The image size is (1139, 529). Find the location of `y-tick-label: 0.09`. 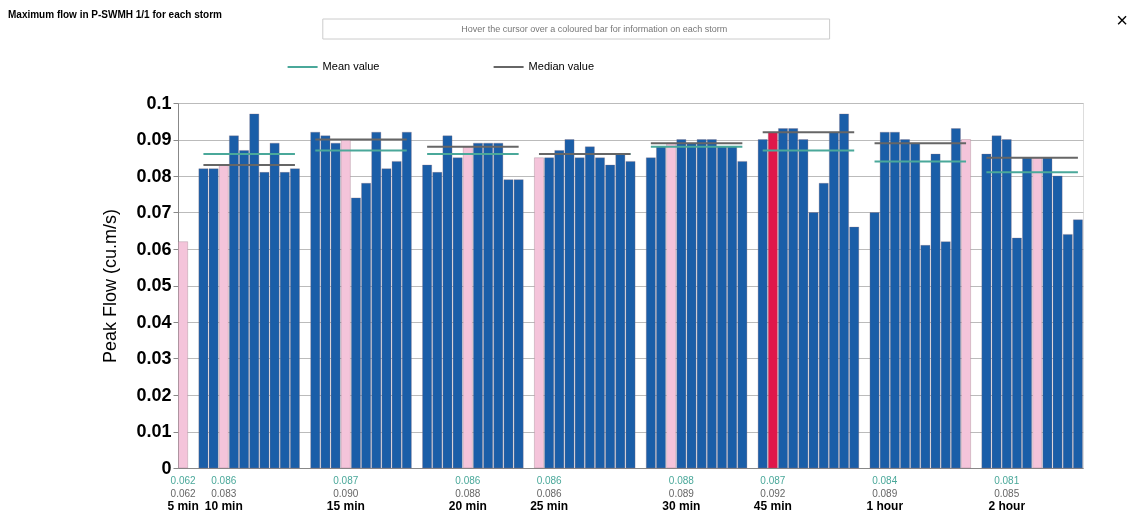

y-tick-label: 0.09 is located at coordinates (154, 139).